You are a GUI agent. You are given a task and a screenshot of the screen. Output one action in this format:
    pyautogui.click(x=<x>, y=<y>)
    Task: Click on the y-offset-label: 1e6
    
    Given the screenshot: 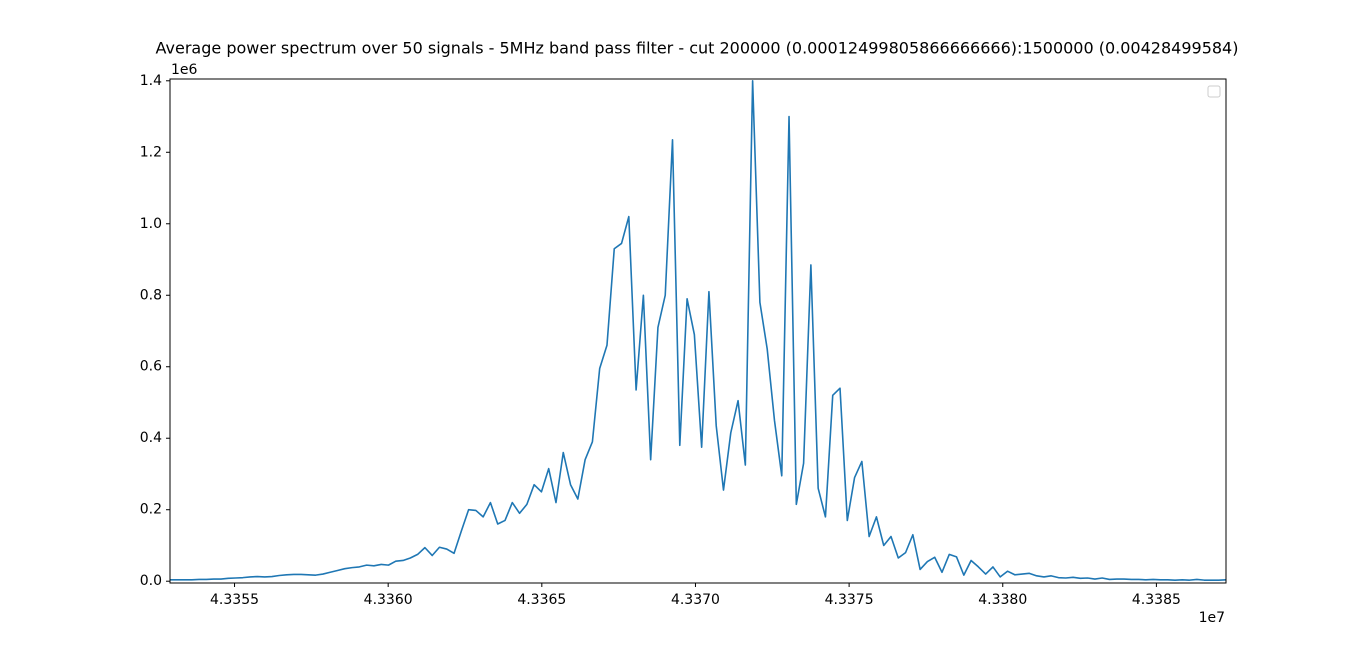 What is the action you would take?
    pyautogui.click(x=184, y=70)
    